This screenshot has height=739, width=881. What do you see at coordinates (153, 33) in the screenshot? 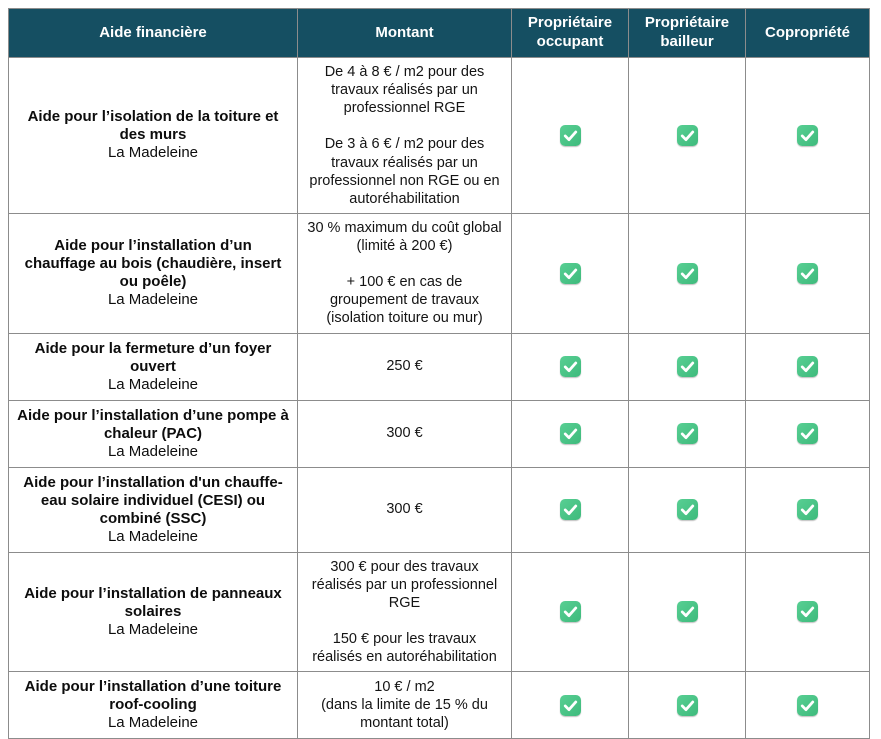
I see `column-header-aide: Aide financière` at bounding box center [153, 33].